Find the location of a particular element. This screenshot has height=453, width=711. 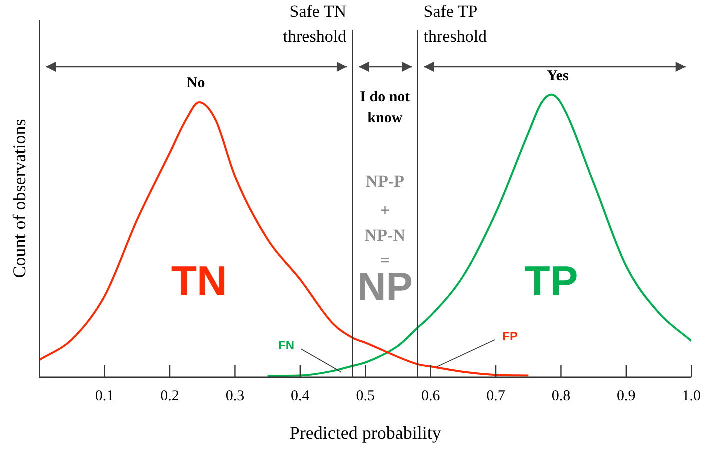

x-tick-label: 0.8 is located at coordinates (561, 396).